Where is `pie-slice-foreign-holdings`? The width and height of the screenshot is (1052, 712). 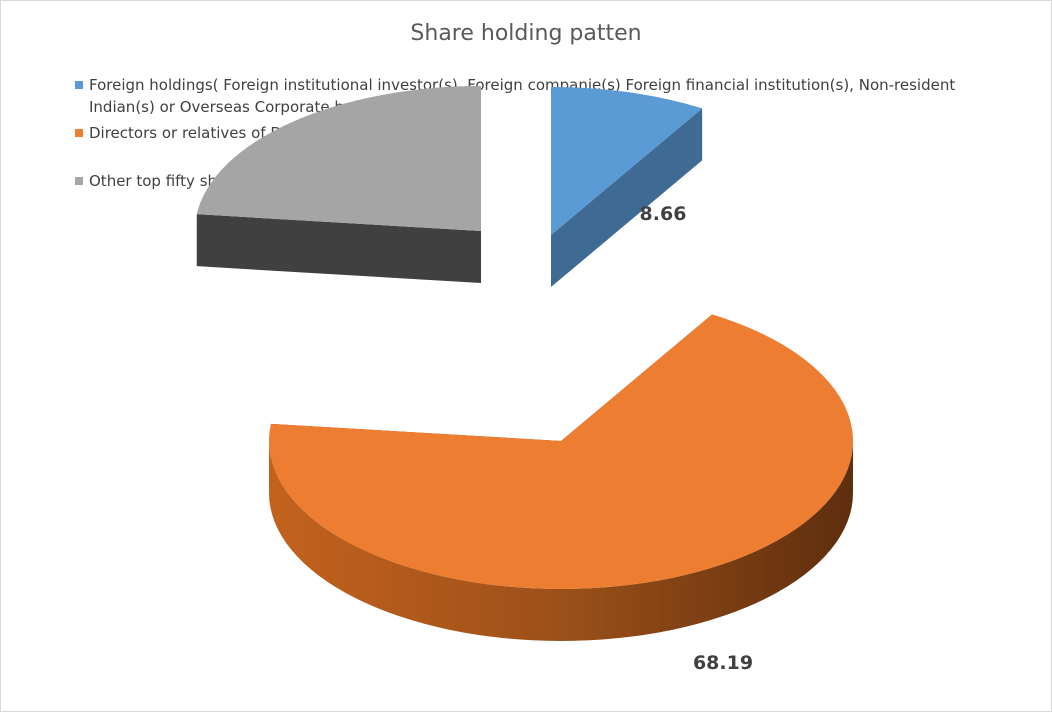 pie-slice-foreign-holdings is located at coordinates (627, 187).